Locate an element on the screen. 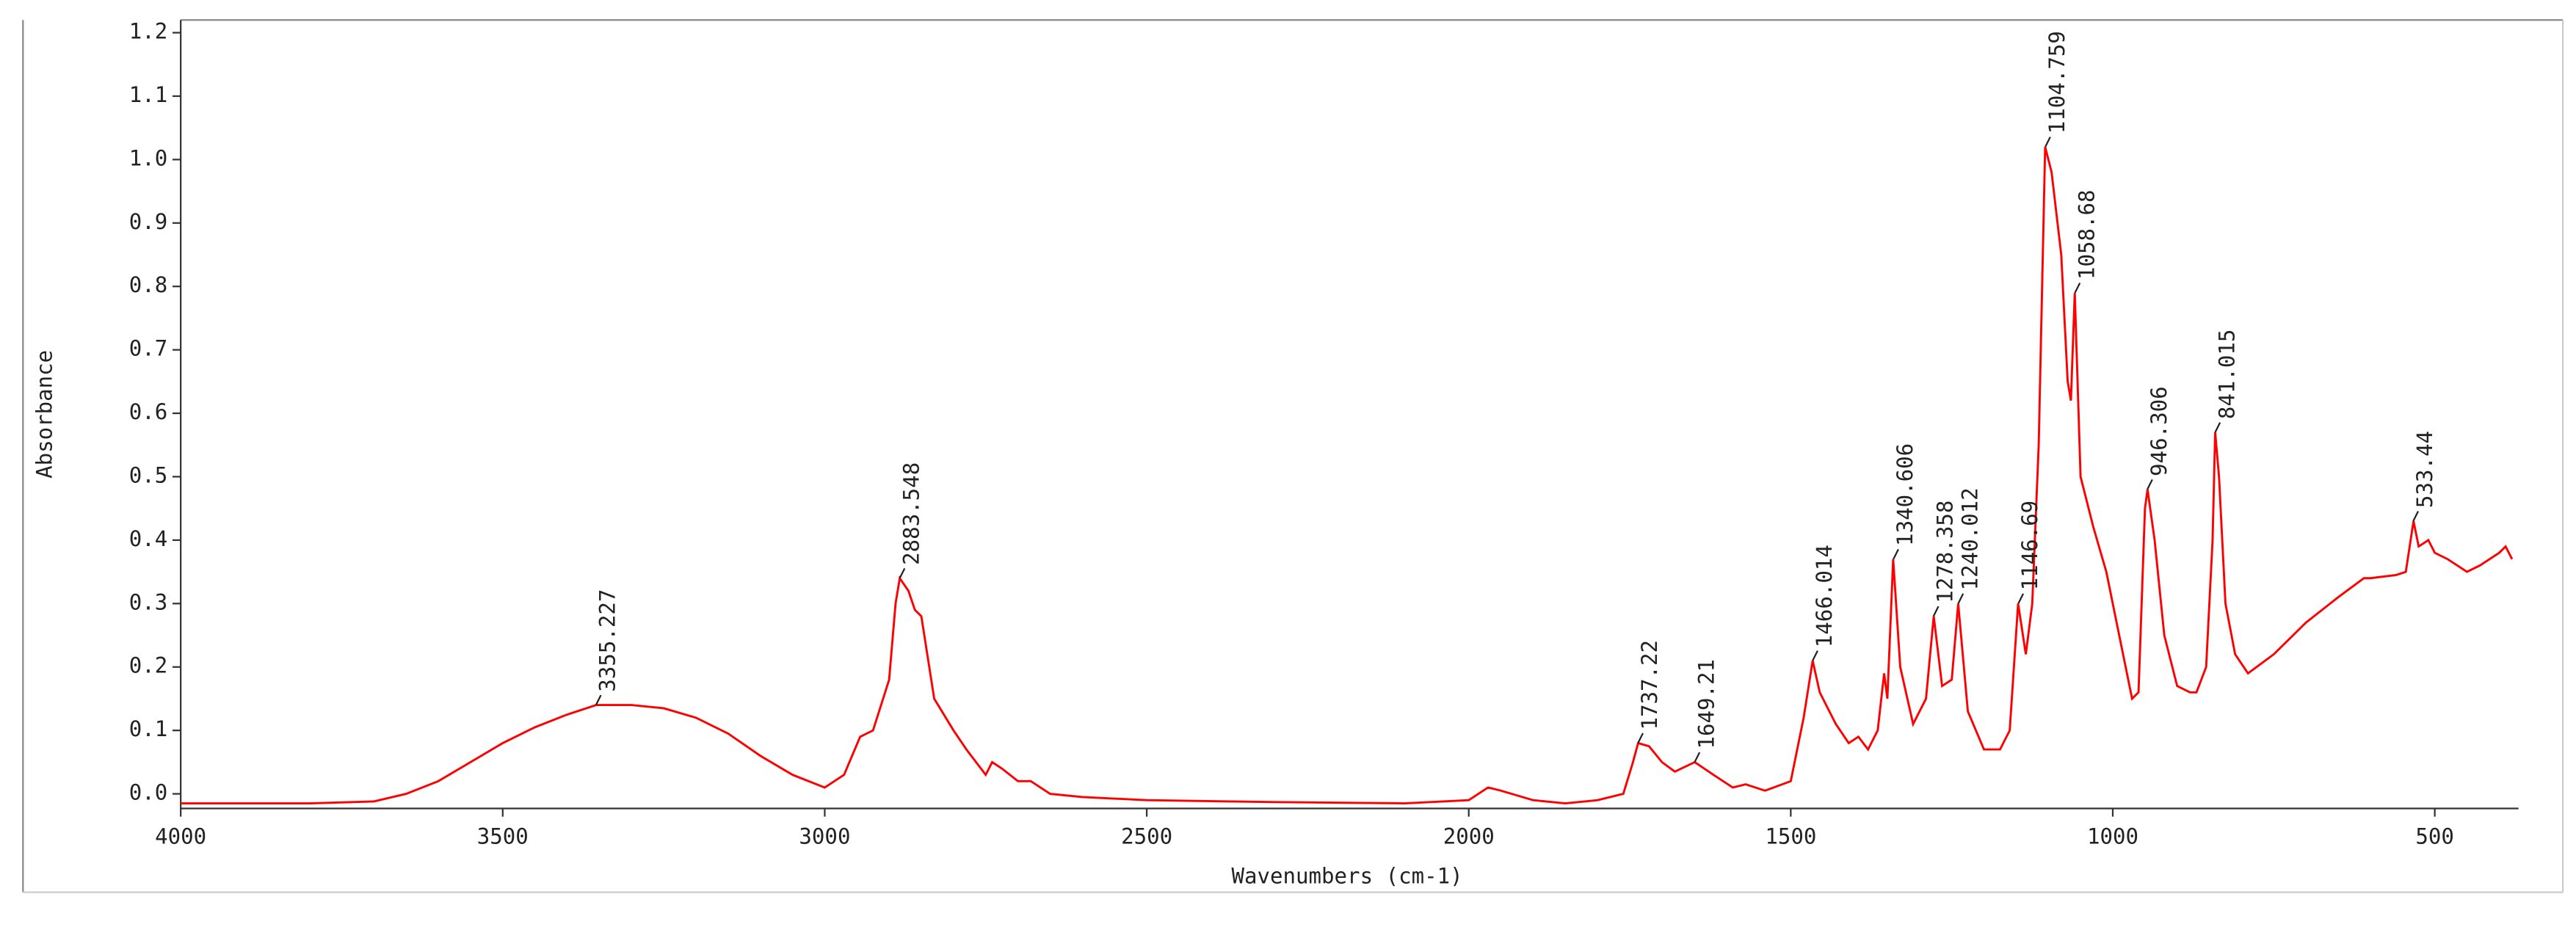 Image resolution: width=2576 pixels, height=927 pixels. y-tick-label: 0.3 is located at coordinates (148, 601).